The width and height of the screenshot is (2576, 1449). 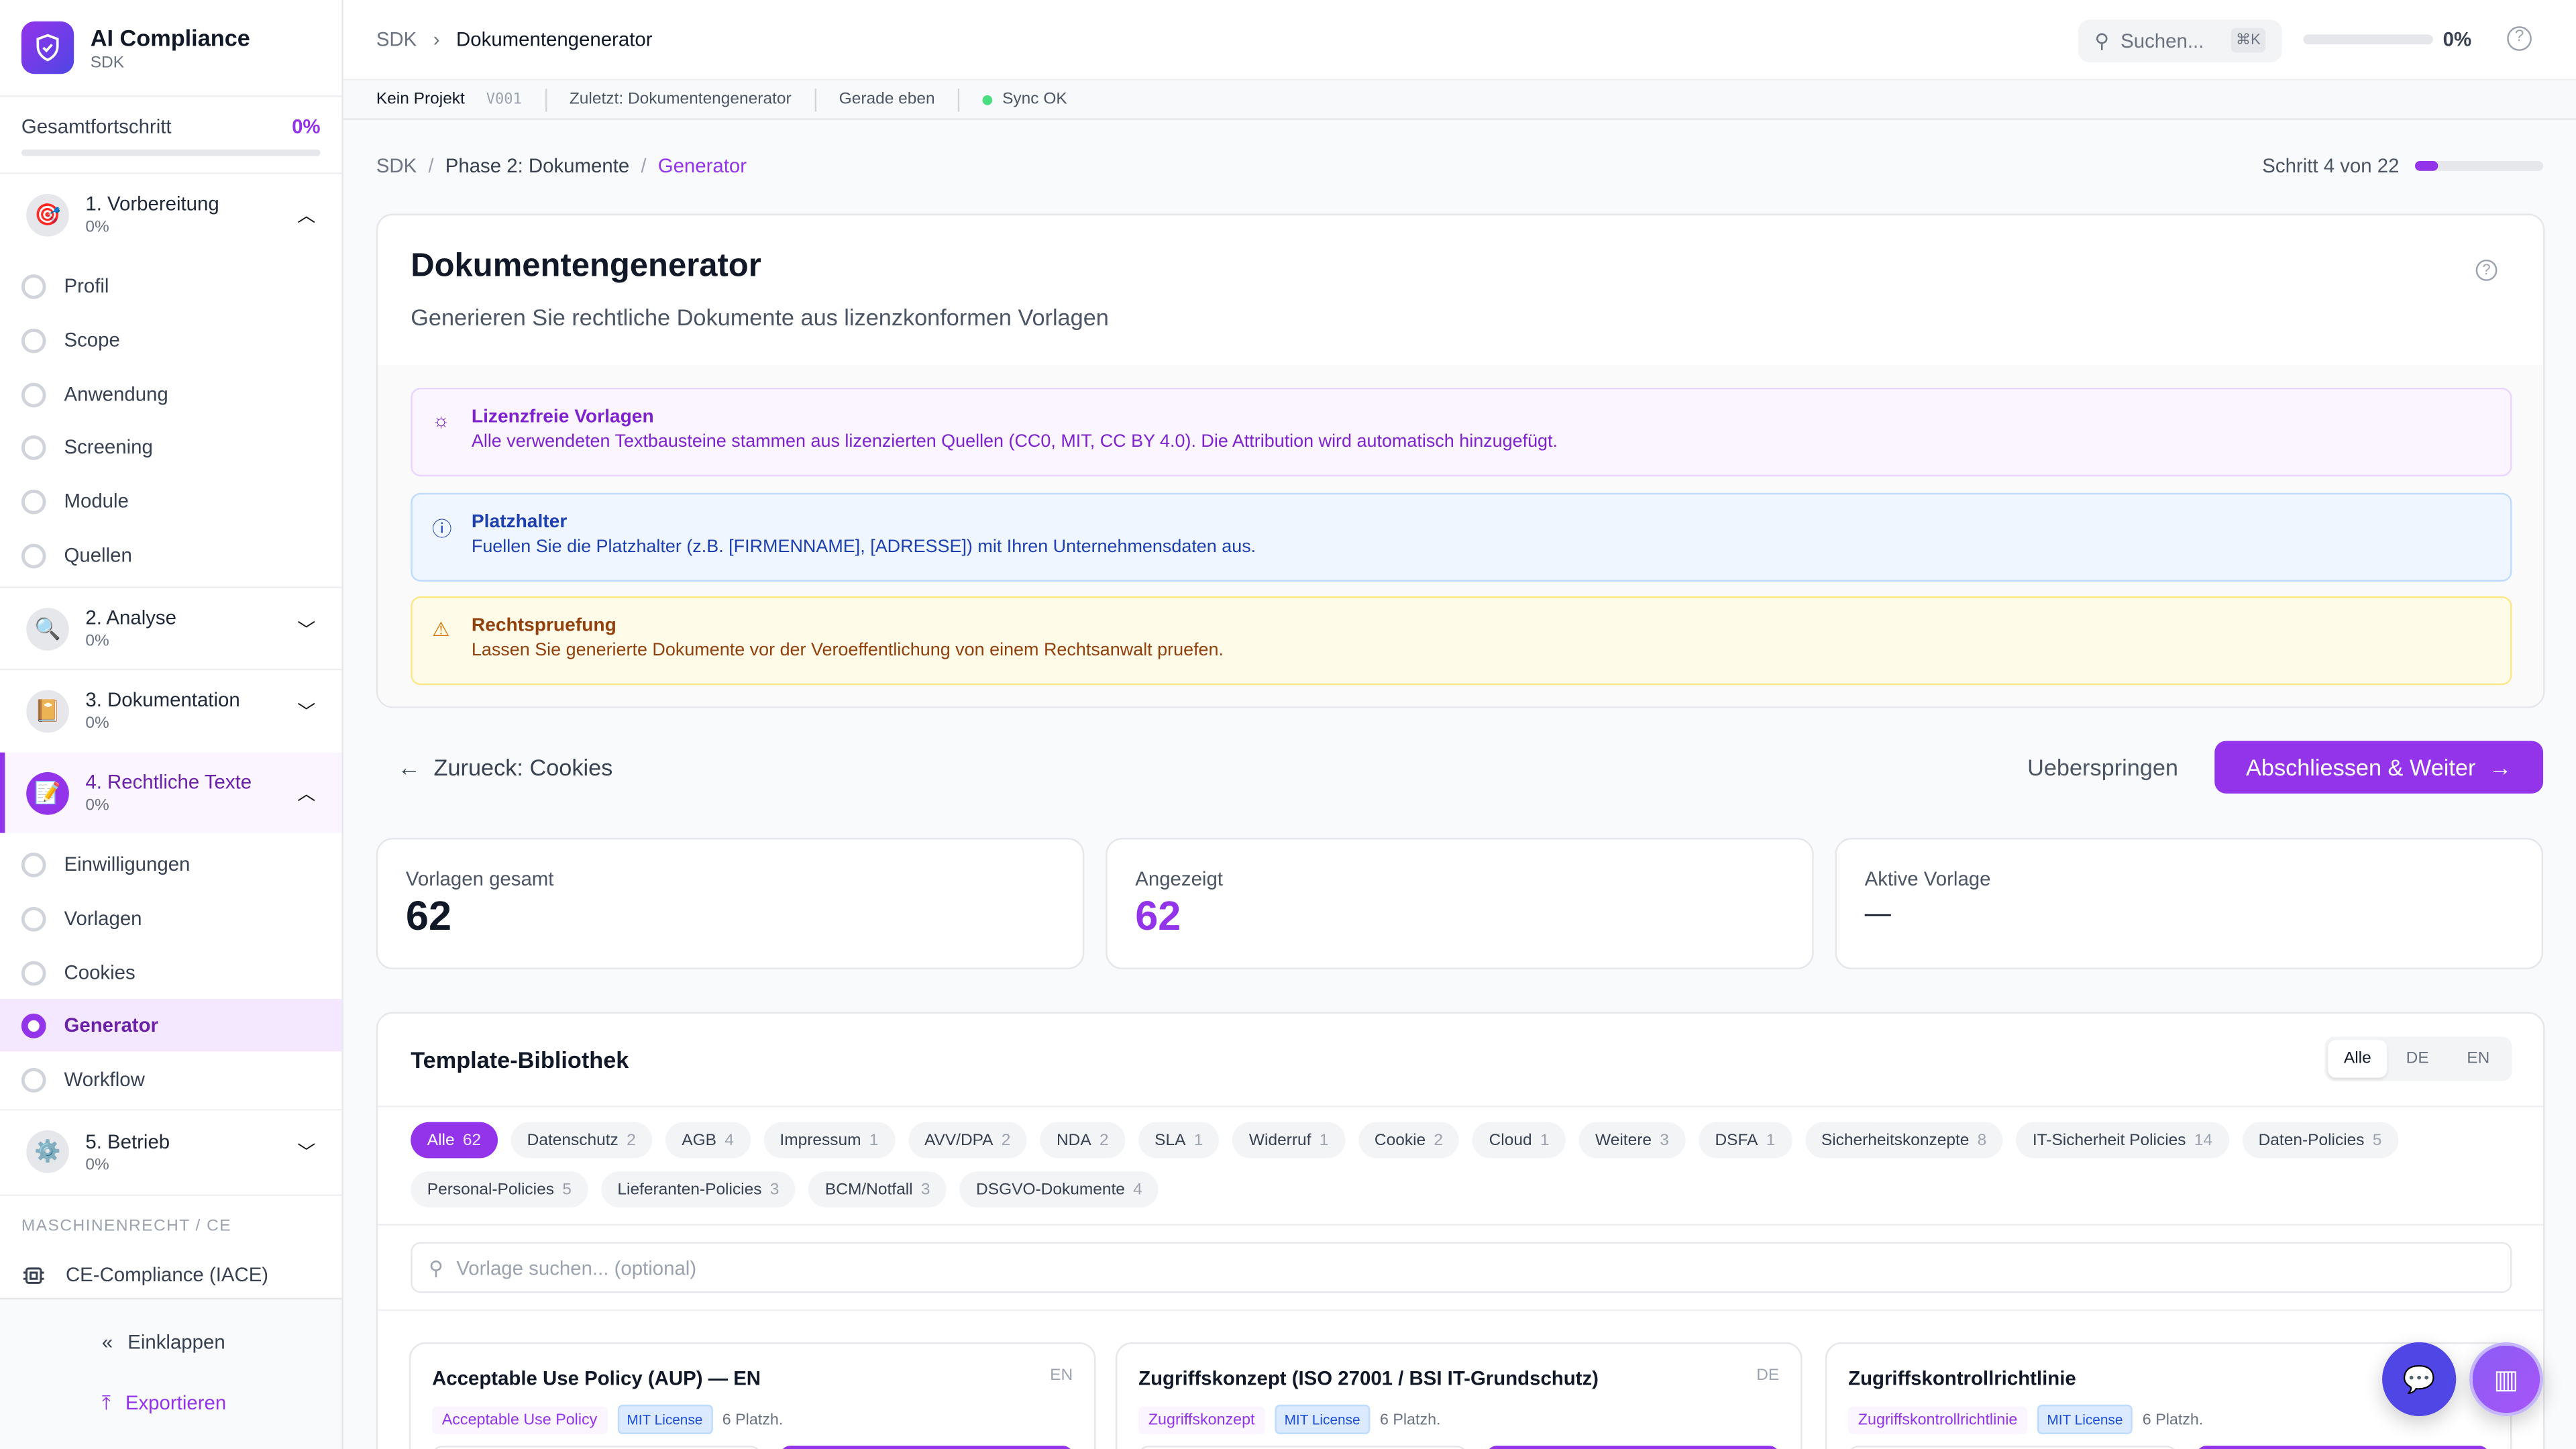 What do you see at coordinates (689, 1189) in the screenshot?
I see `chip-label: Lieferanten-Policies` at bounding box center [689, 1189].